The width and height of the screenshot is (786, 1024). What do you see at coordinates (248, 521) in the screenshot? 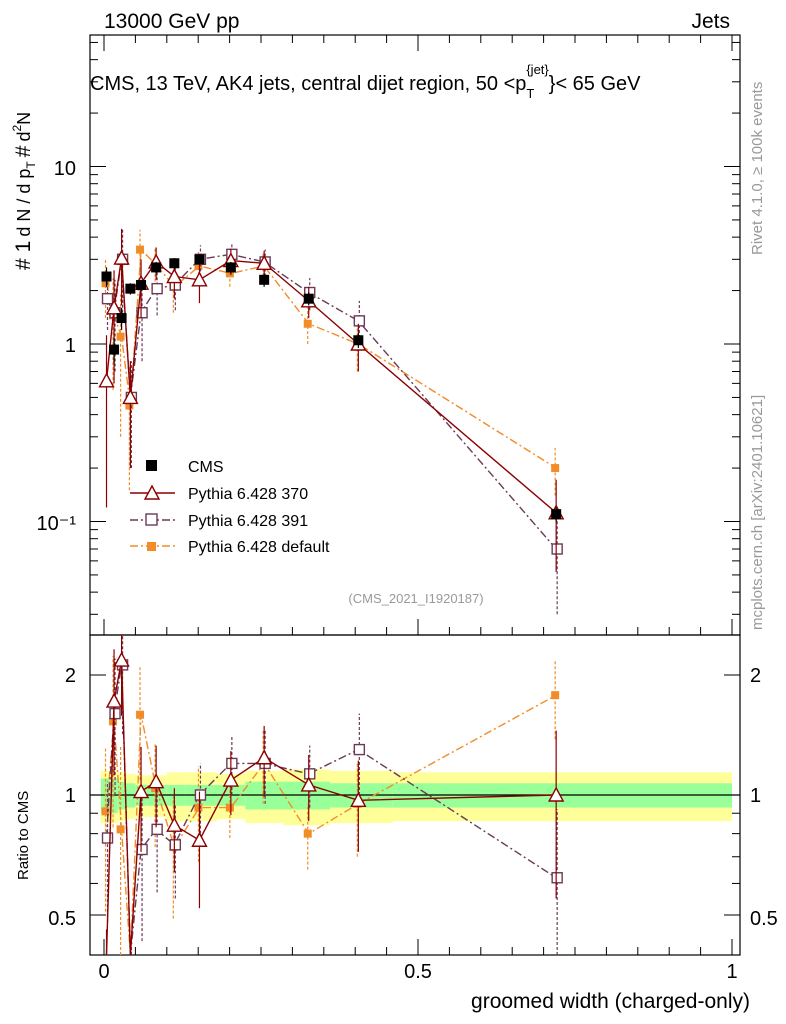
I see `legend-label-pythia-391: Pythia 6.428 391` at bounding box center [248, 521].